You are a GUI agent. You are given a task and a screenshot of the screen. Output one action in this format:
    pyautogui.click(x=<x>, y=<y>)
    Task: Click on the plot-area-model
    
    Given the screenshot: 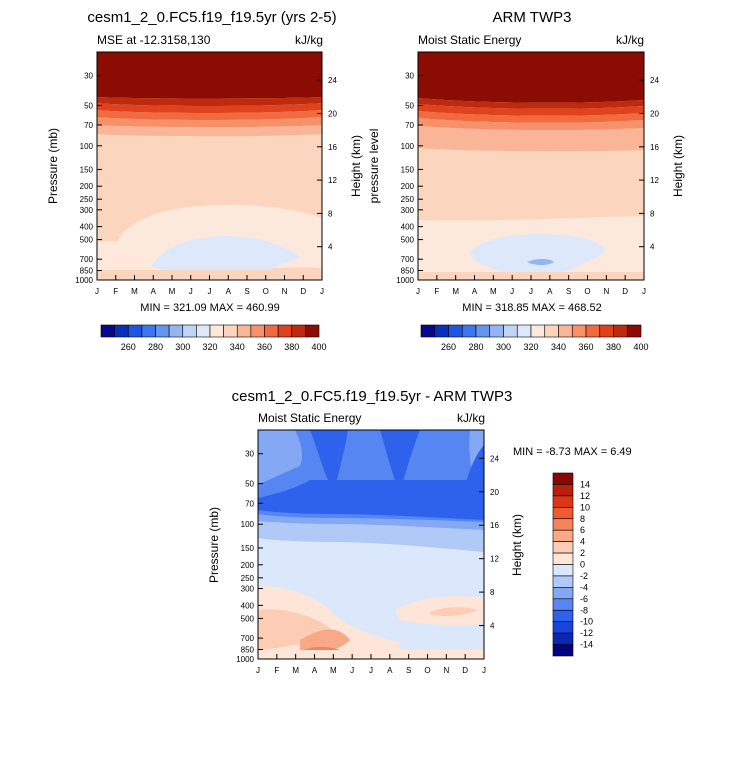 What is the action you would take?
    pyautogui.click(x=209, y=166)
    